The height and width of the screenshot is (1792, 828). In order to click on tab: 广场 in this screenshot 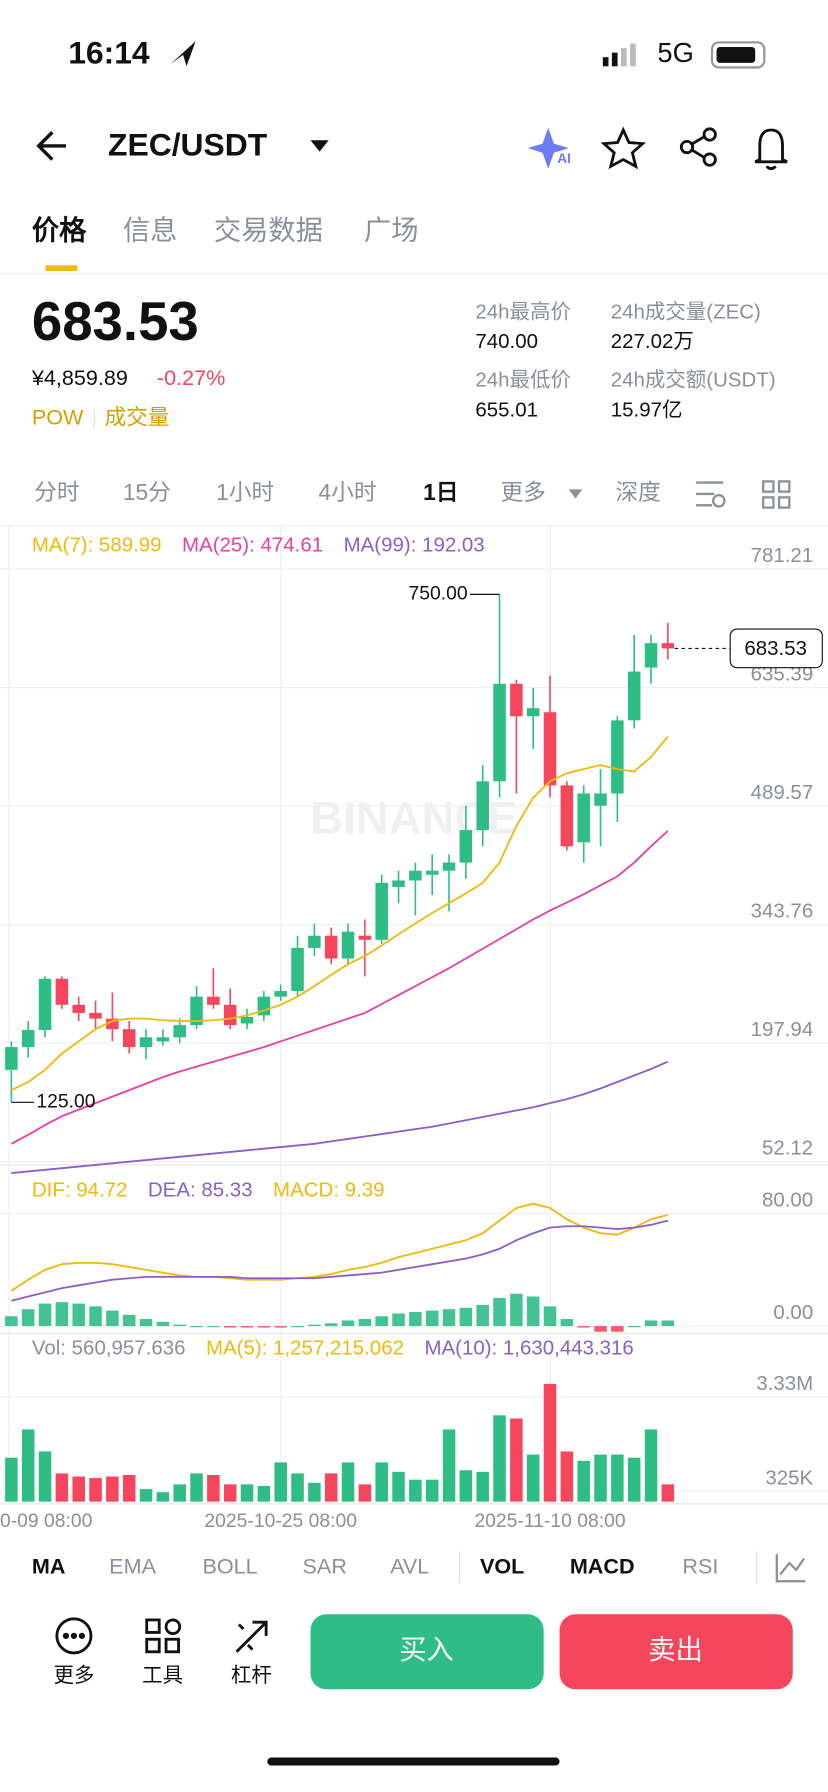, I will do `click(391, 230)`.